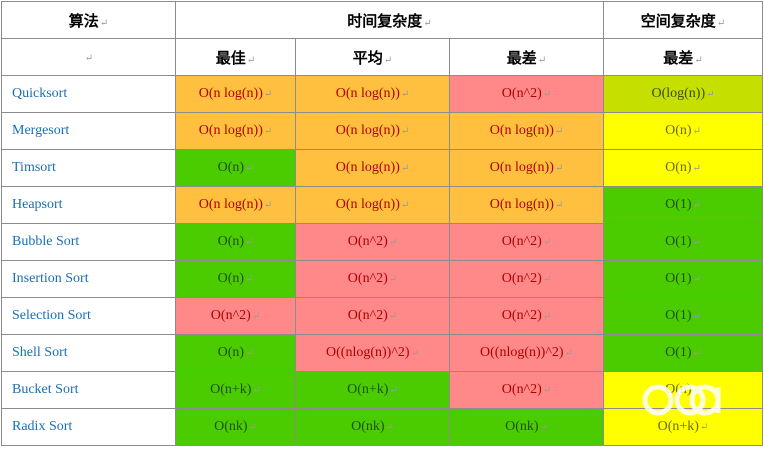 The width and height of the screenshot is (764, 451). I want to click on complexity-cell-worst: O(nk)↵, so click(526, 427).